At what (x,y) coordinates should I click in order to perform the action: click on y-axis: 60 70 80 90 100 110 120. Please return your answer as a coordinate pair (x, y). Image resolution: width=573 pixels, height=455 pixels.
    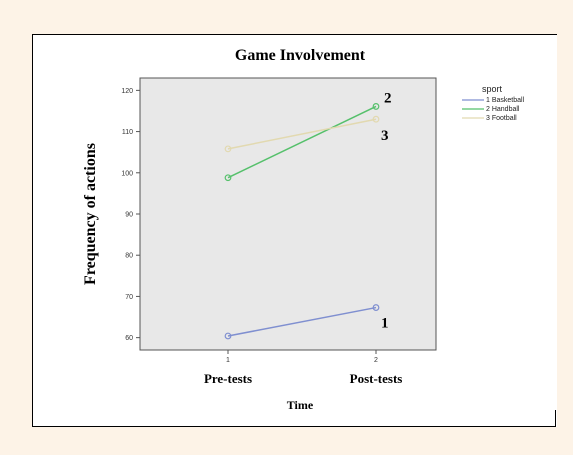
    Looking at the image, I should click on (130, 215).